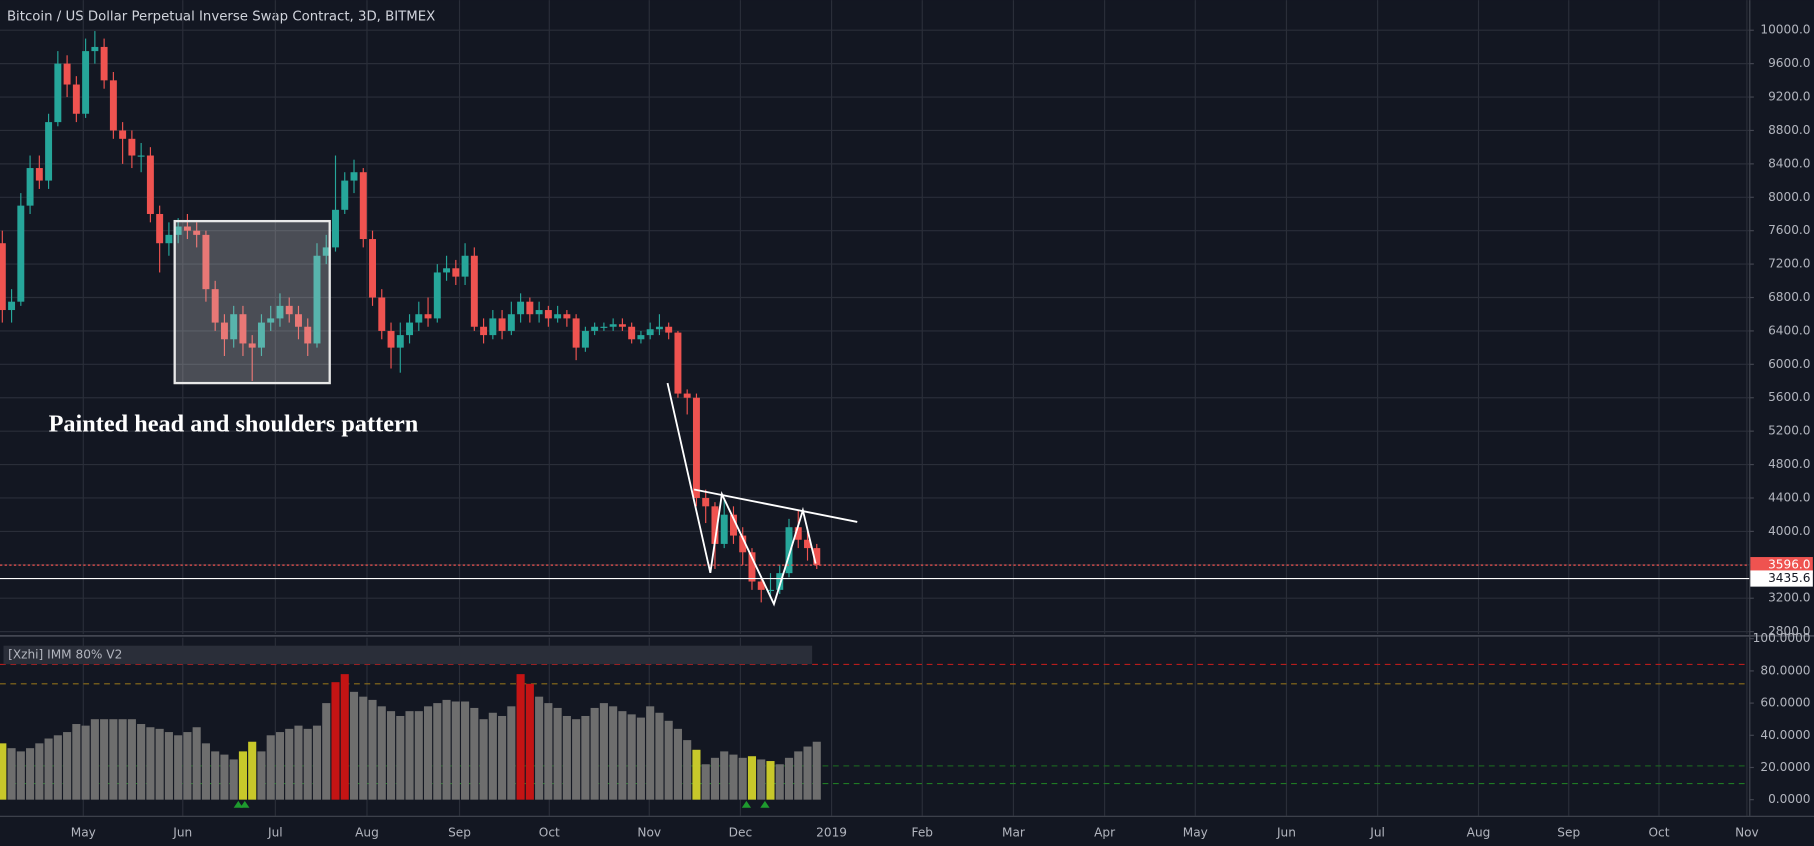 Image resolution: width=1814 pixels, height=846 pixels. What do you see at coordinates (1789, 163) in the screenshot?
I see `y-tick-label: 8400.0` at bounding box center [1789, 163].